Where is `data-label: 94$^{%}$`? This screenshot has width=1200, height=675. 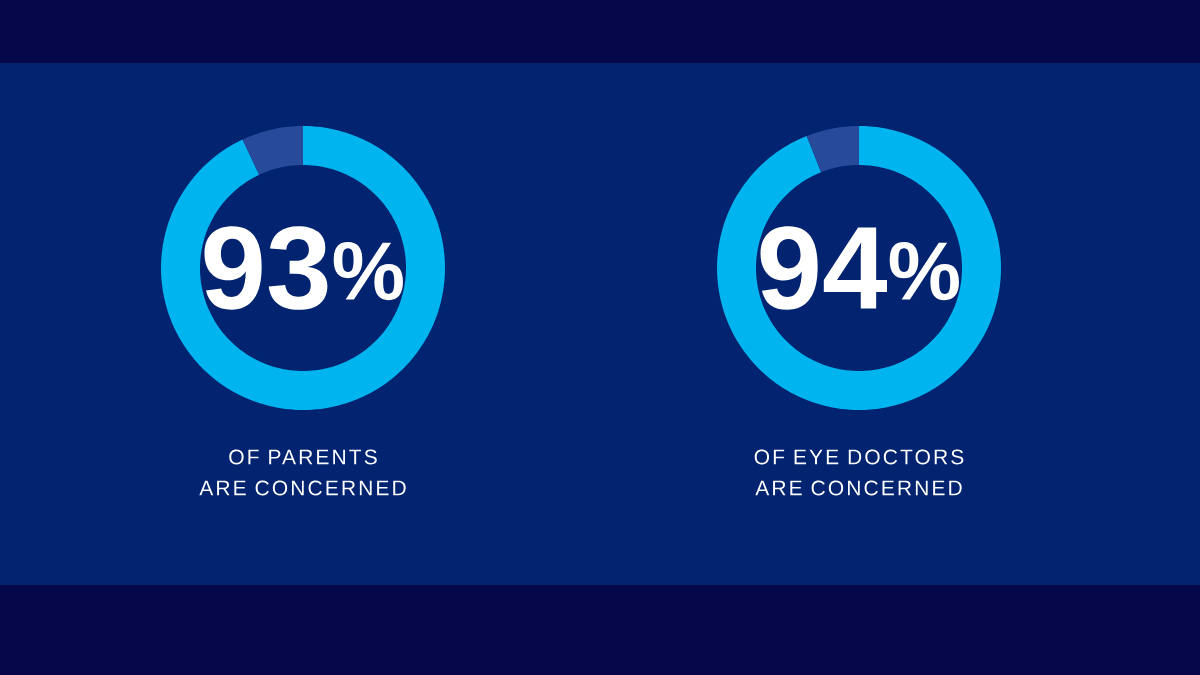 data-label: 94$^{%}$ is located at coordinates (859, 268).